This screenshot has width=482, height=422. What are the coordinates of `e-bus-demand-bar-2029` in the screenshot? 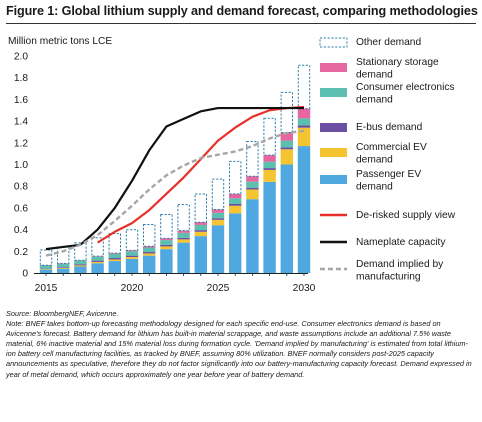 It's located at (286, 148).